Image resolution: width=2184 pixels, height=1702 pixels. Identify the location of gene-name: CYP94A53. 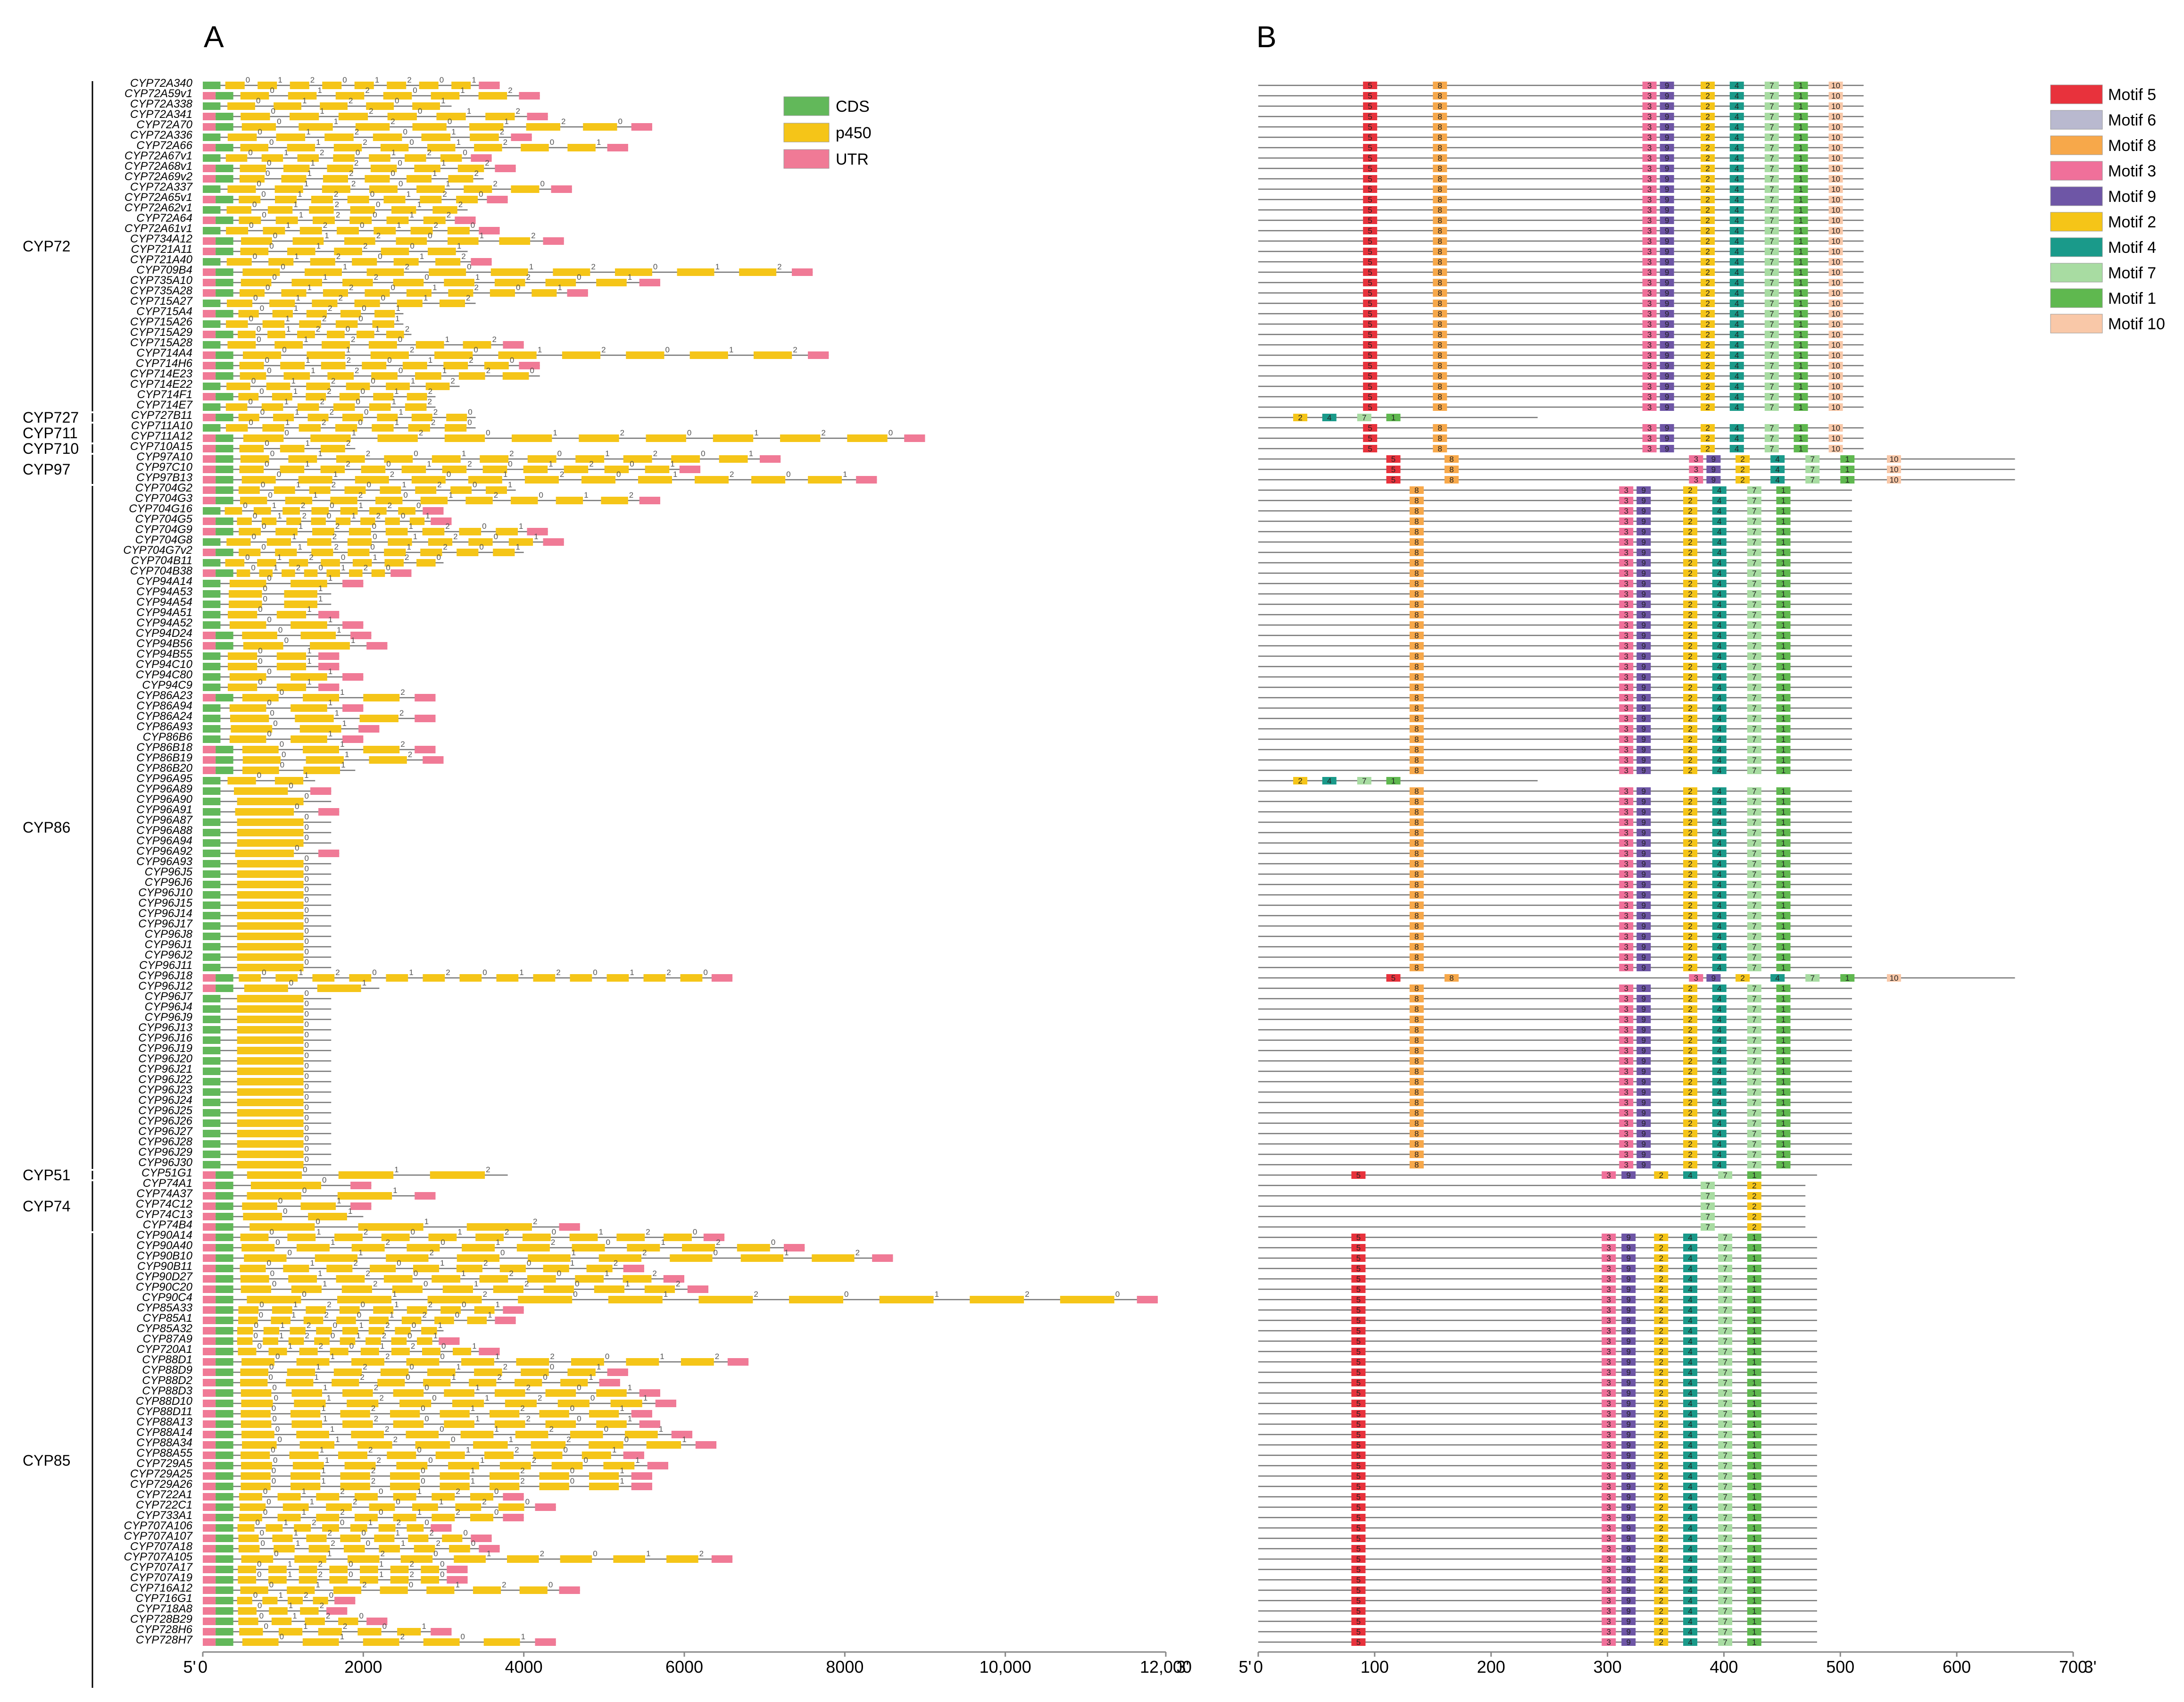
(164, 591).